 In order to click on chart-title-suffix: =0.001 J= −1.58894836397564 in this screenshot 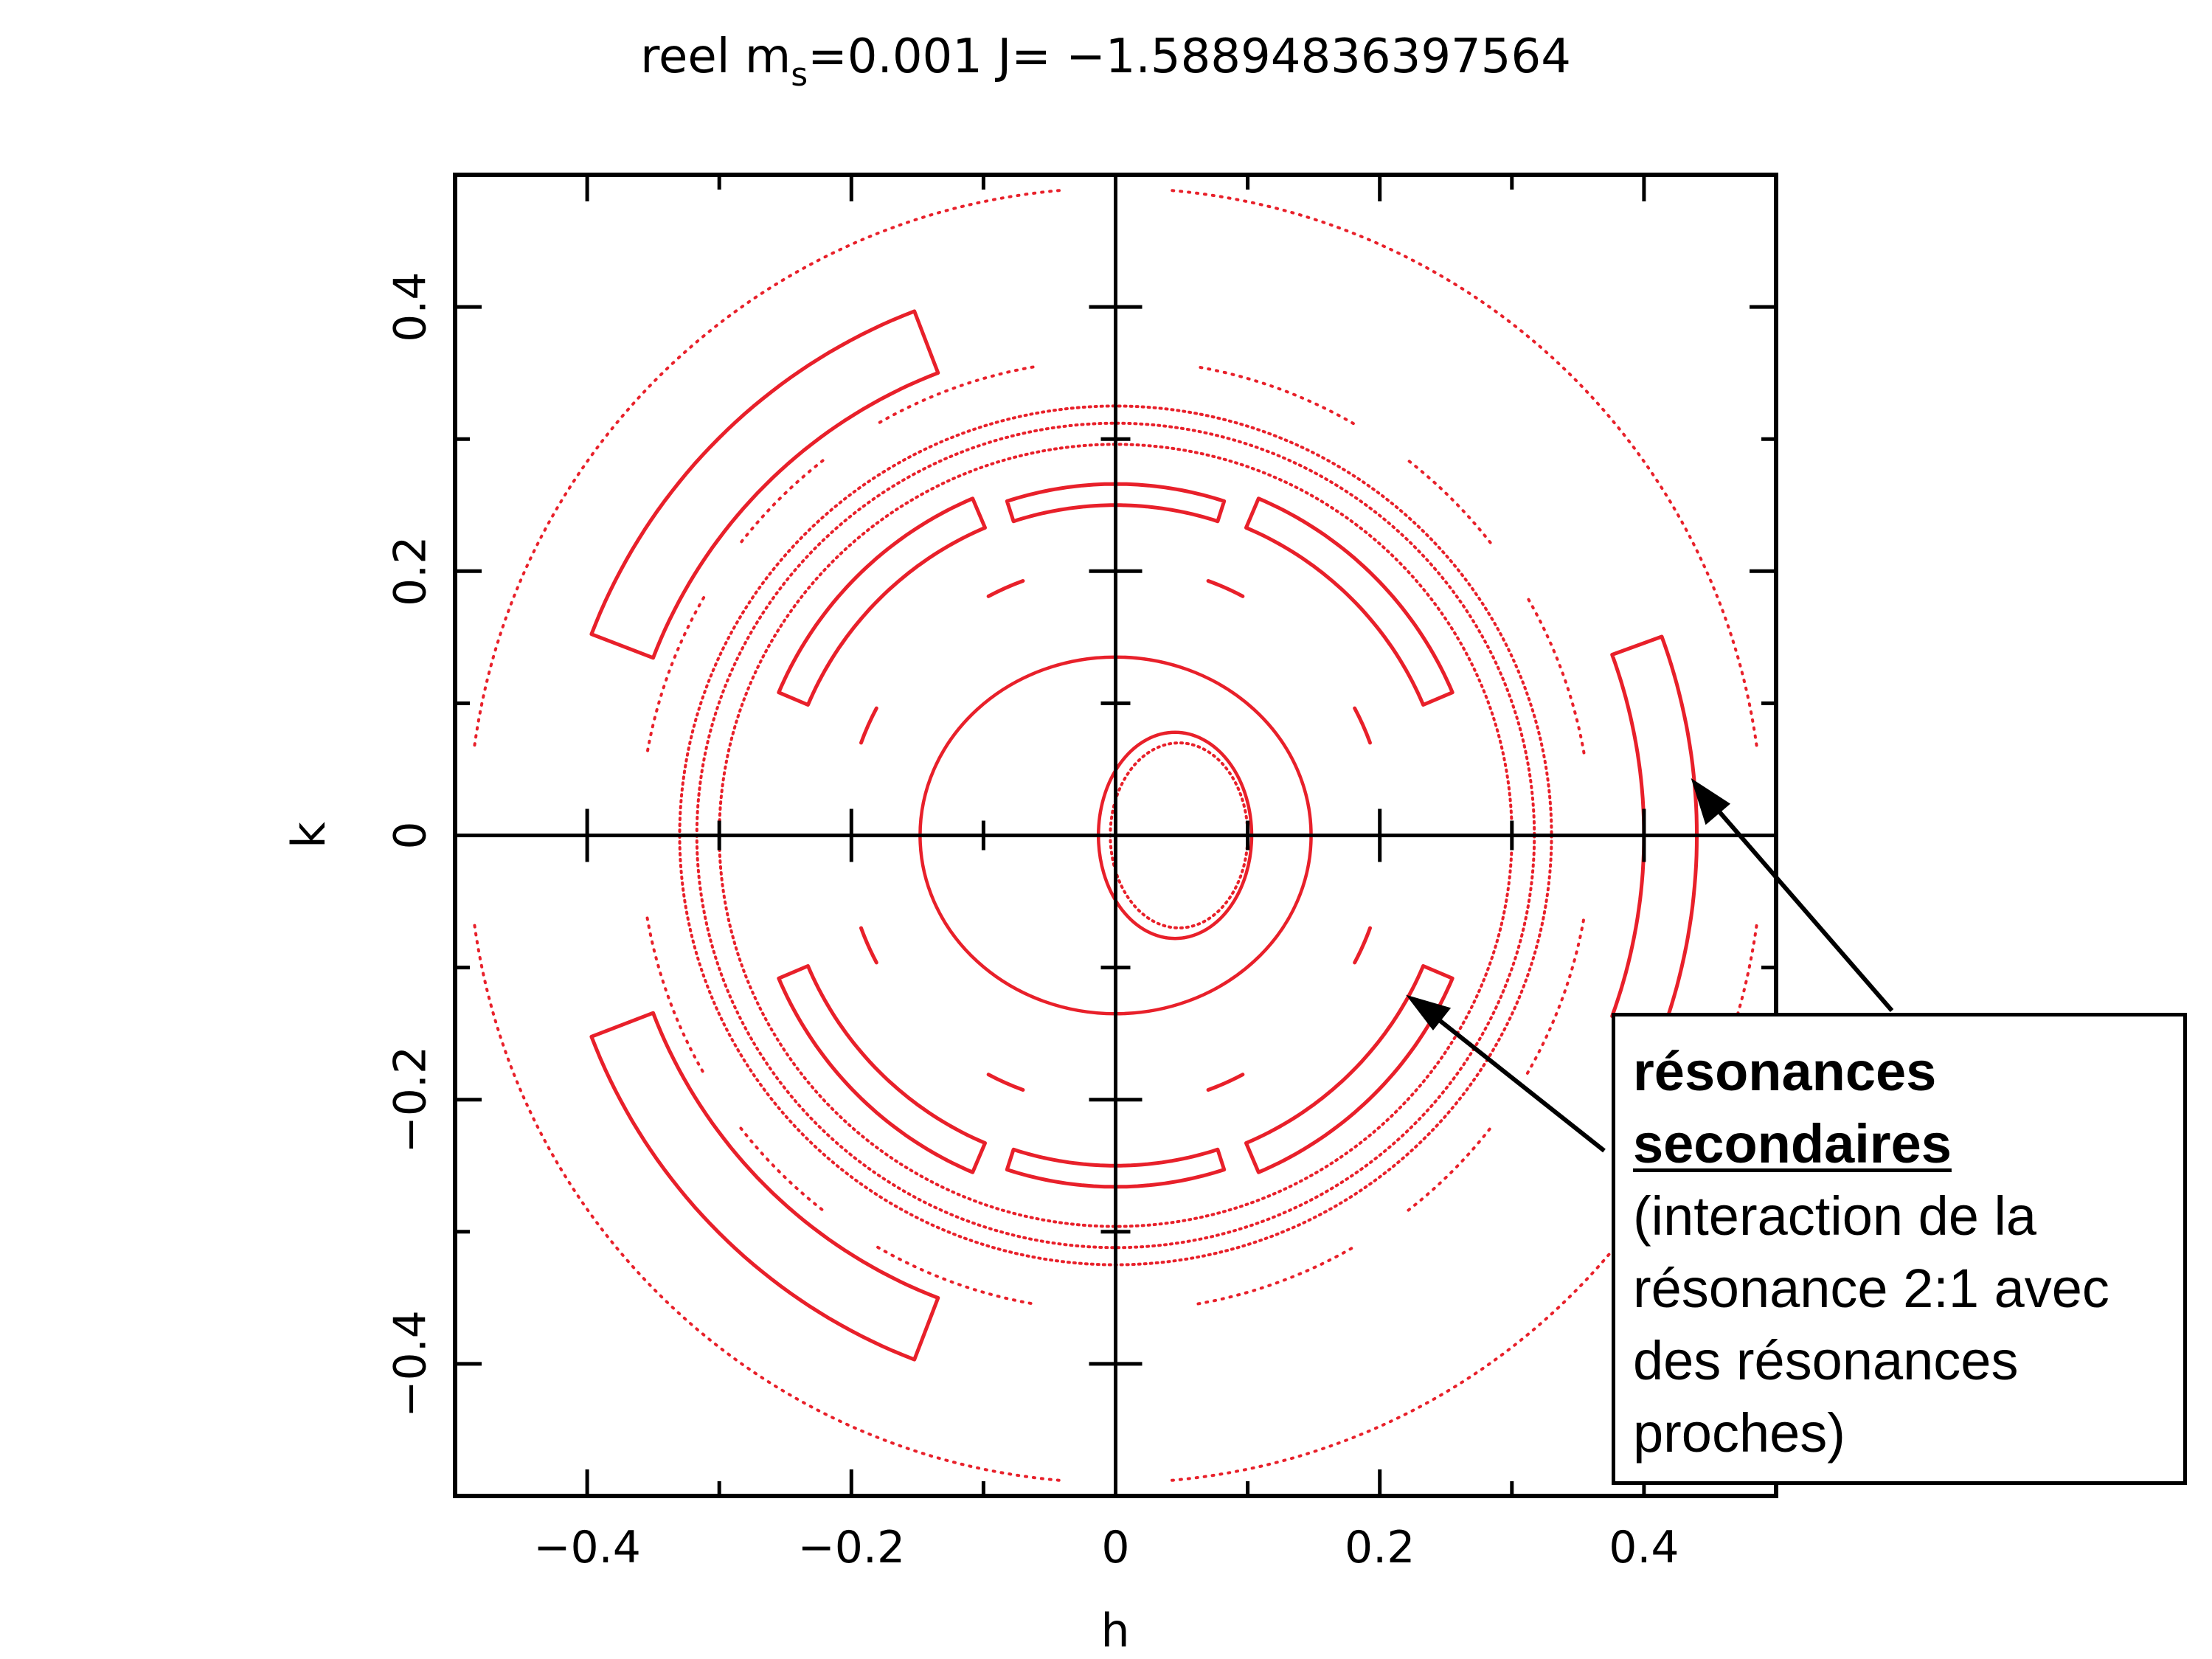, I will do `click(1190, 57)`.